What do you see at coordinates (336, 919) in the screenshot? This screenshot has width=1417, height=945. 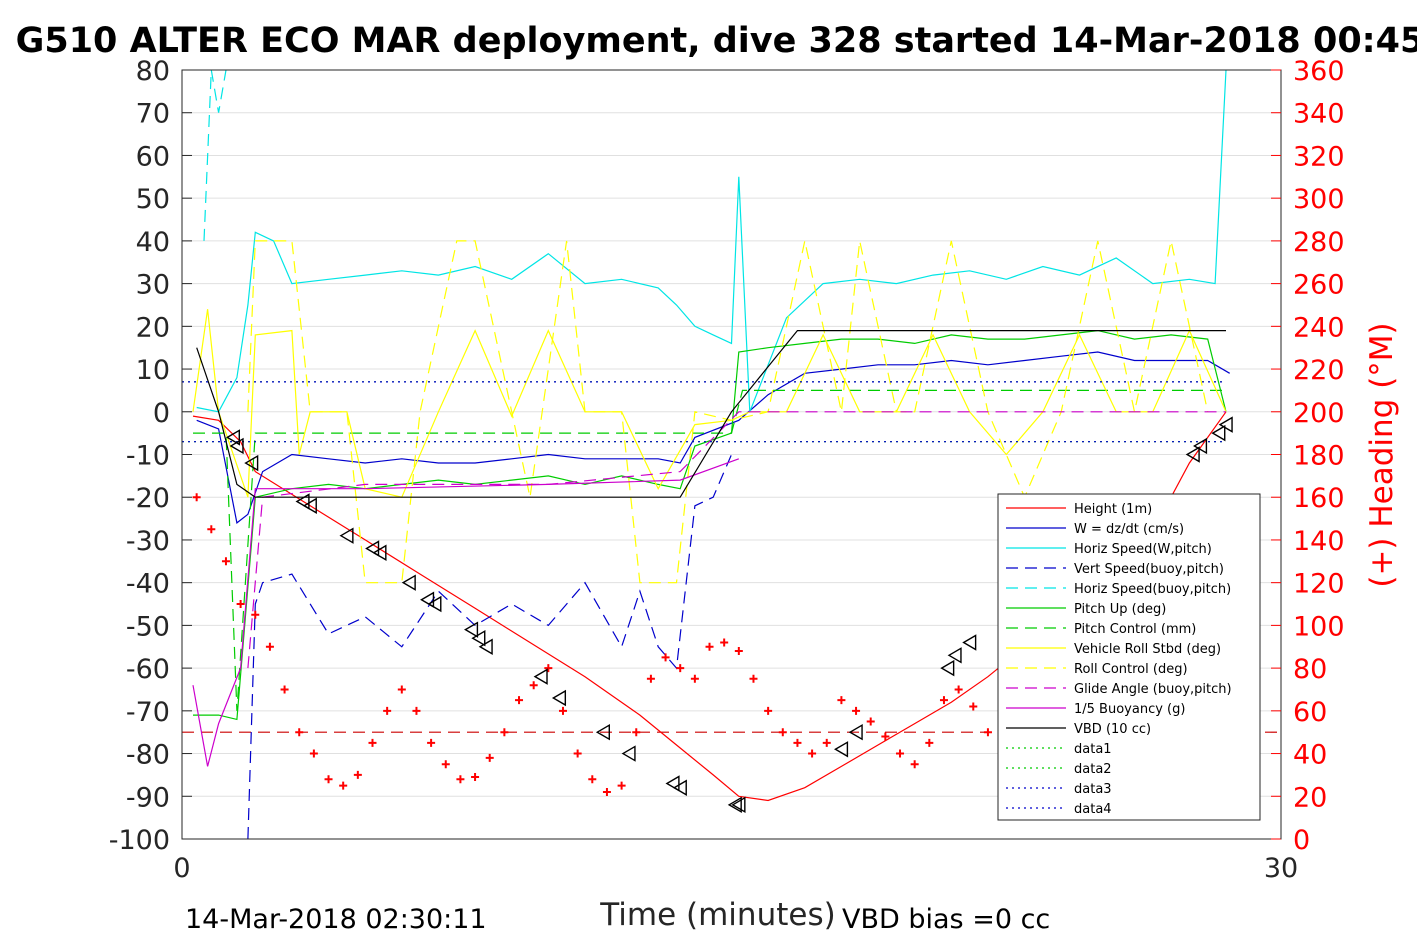 I see `footer-timestamp: 14-Mar-2018 02:30:11` at bounding box center [336, 919].